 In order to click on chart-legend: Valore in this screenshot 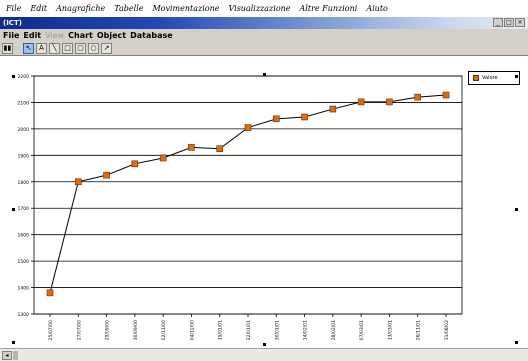, I will do `click(494, 78)`.